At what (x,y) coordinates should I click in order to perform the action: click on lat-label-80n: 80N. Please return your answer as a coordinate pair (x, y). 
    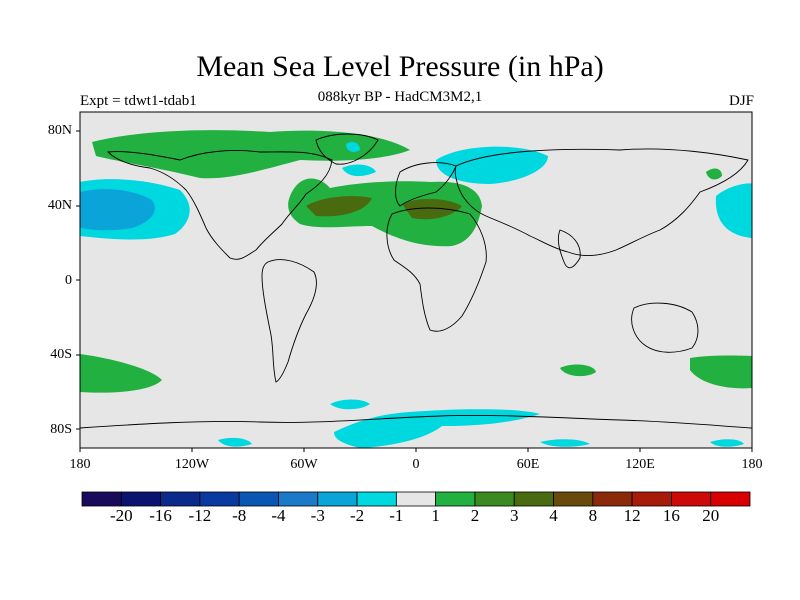
    Looking at the image, I should click on (59, 130).